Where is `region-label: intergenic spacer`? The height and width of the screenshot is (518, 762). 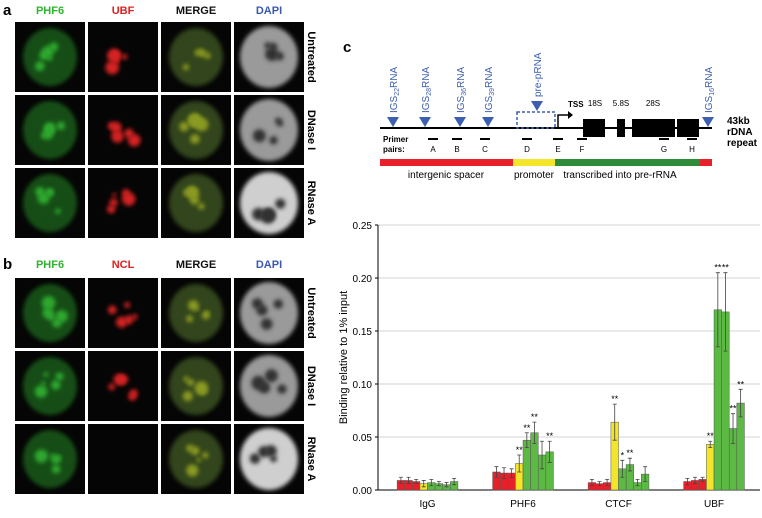 region-label: intergenic spacer is located at coordinates (446, 175).